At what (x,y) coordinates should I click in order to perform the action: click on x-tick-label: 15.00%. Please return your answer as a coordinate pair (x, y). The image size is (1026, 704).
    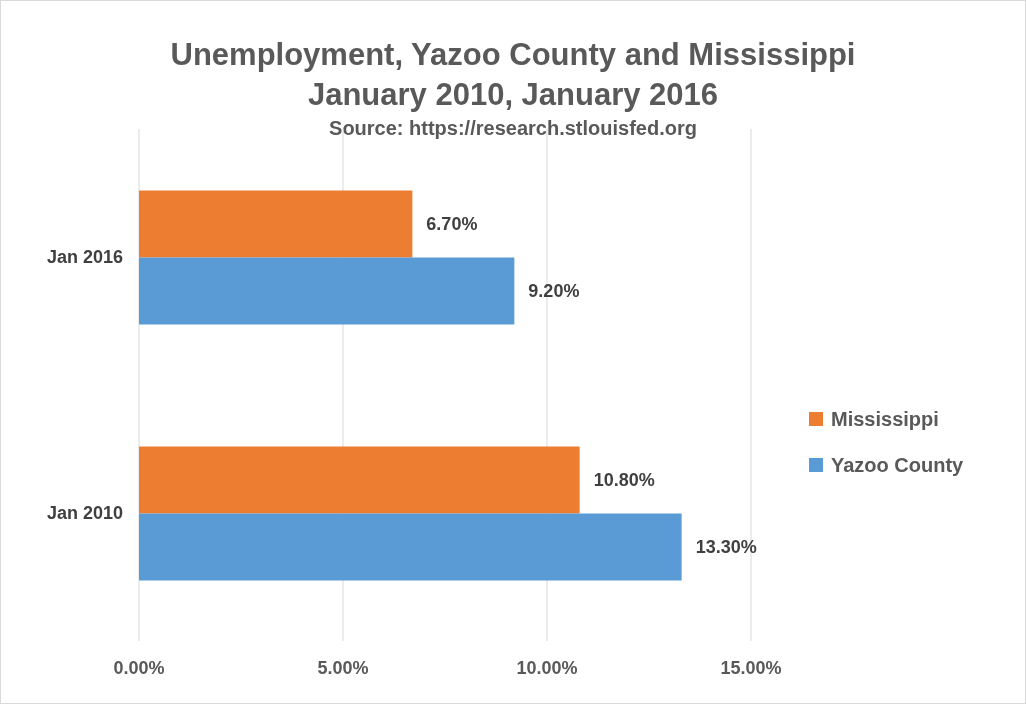
    Looking at the image, I should click on (751, 667).